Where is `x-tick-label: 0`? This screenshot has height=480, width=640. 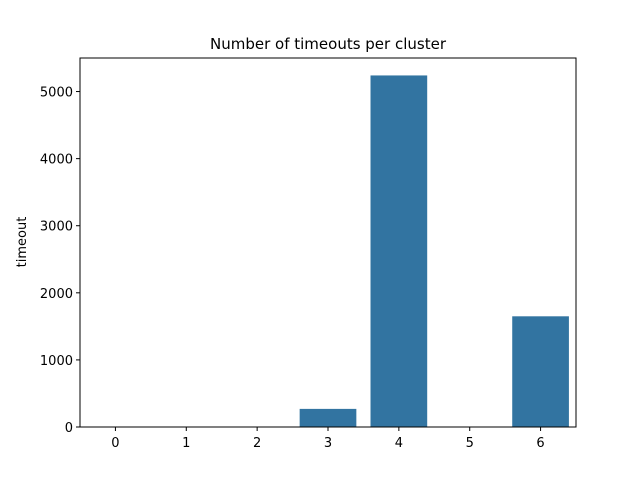
x-tick-label: 0 is located at coordinates (115, 443).